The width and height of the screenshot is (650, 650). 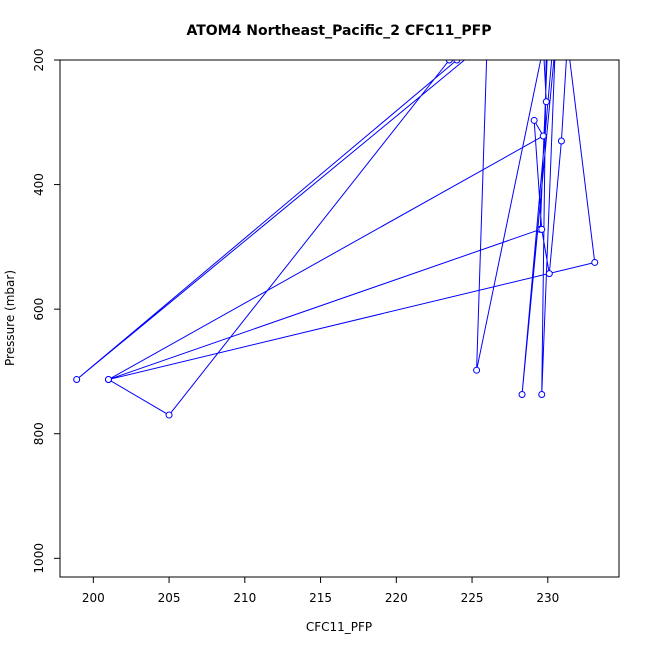 I want to click on y-tick-label: 1000, so click(x=39, y=558).